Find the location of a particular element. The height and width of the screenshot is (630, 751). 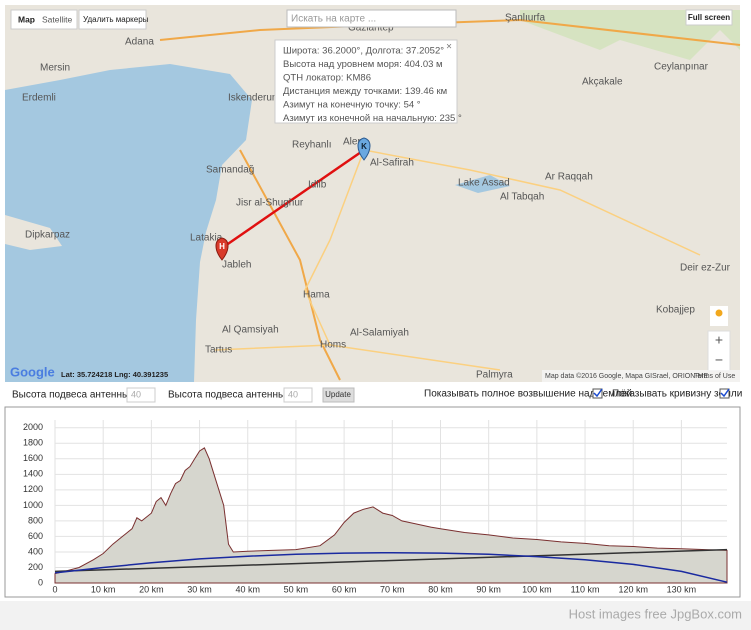

x-tick-label: 30 km is located at coordinates (199, 589).